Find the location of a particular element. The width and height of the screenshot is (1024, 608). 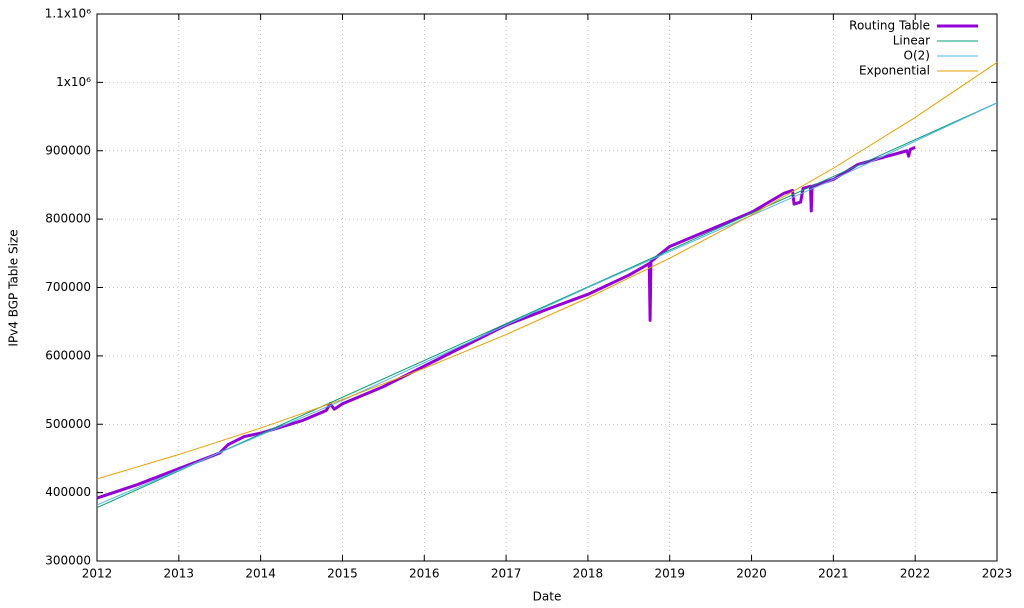

y-tick-label: 600000 is located at coordinates (68, 355).